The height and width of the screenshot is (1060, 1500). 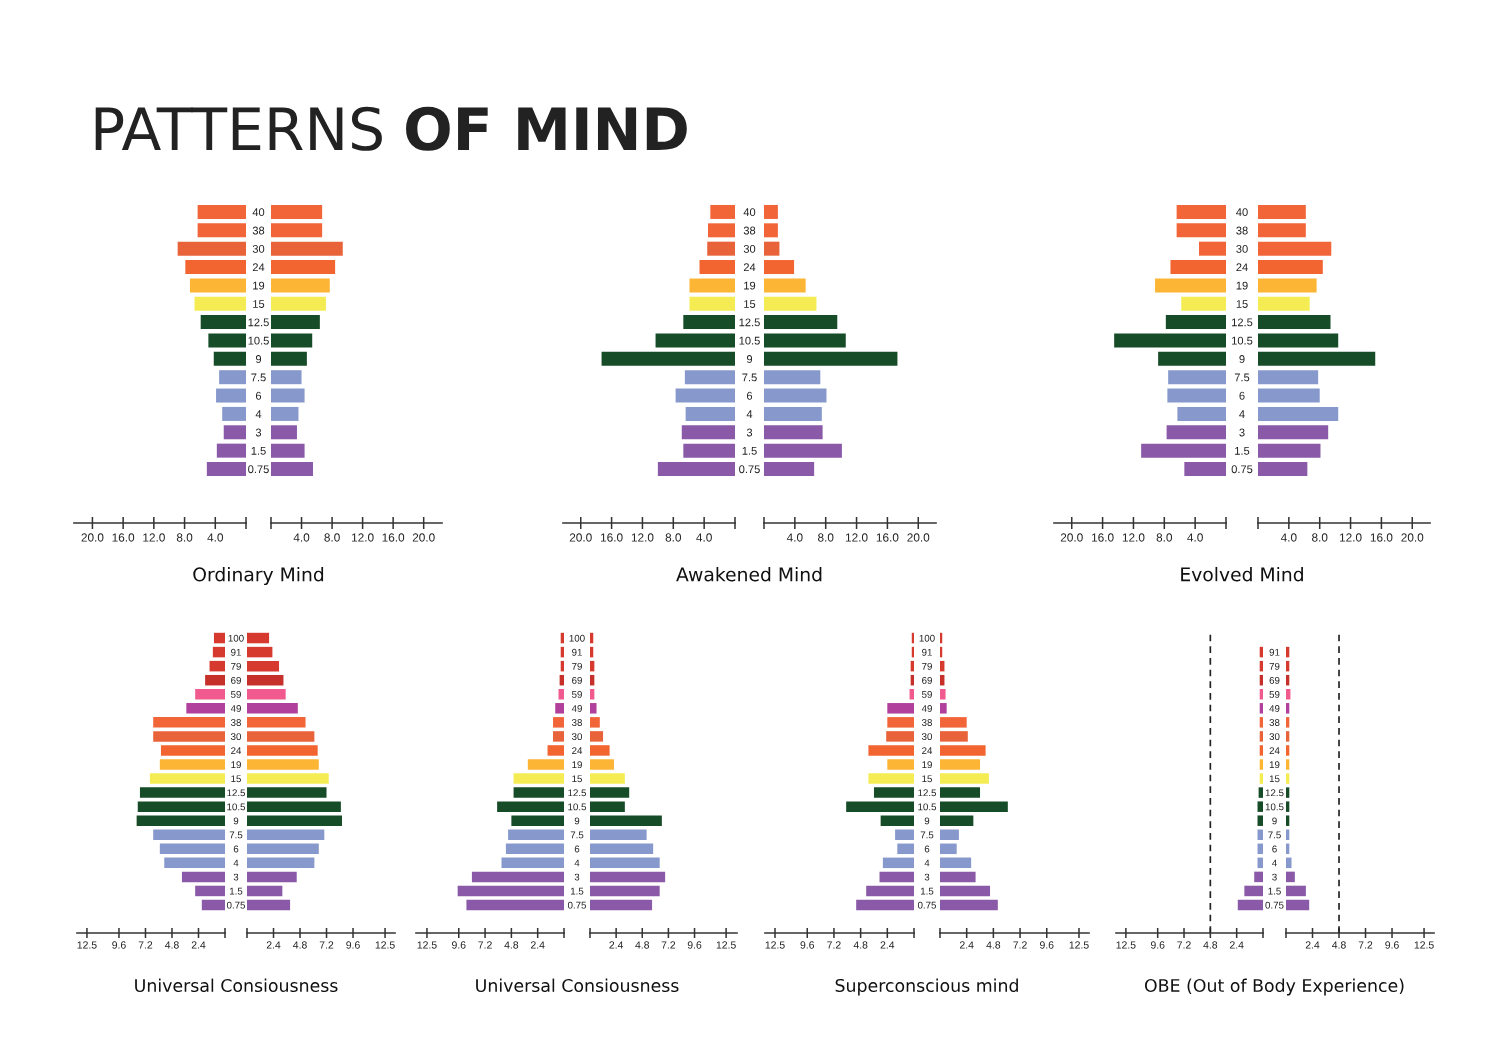 I want to click on y-tick-label: 19, so click(x=1274, y=765).